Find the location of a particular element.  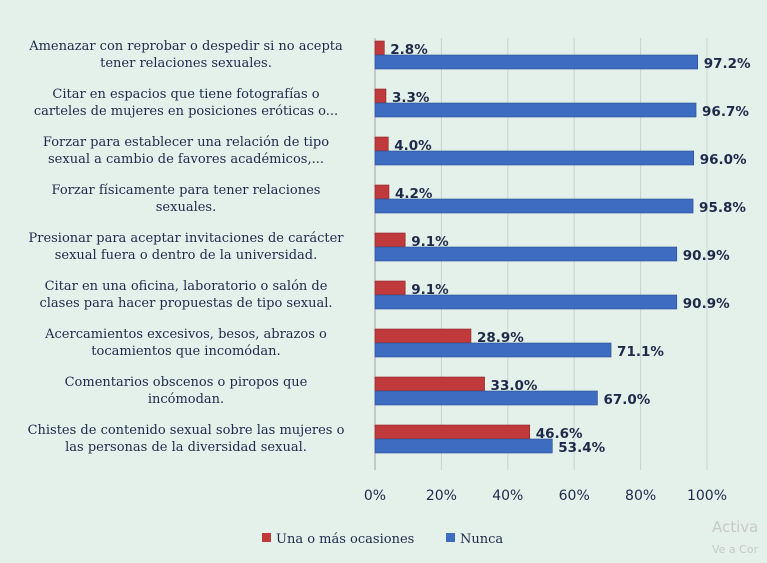

value-label-una-o-mas-ocasiones: 2.8% is located at coordinates (409, 50).